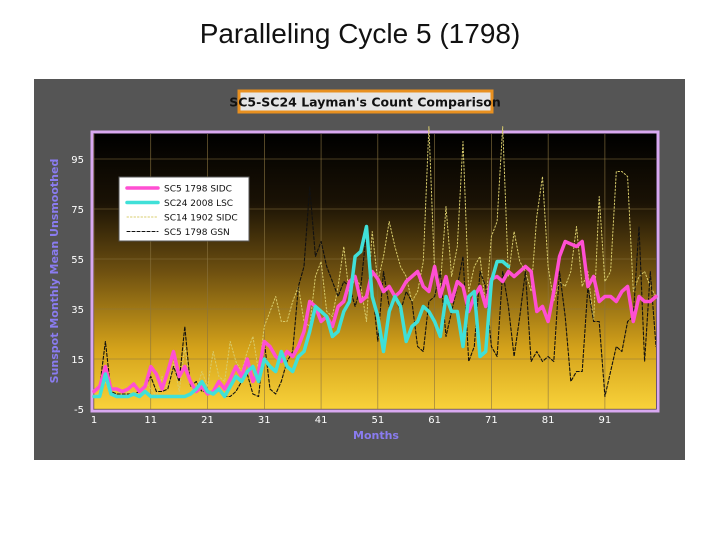 The image size is (720, 540). Describe the element at coordinates (377, 420) in the screenshot. I see `x-tick-label: 51` at that location.